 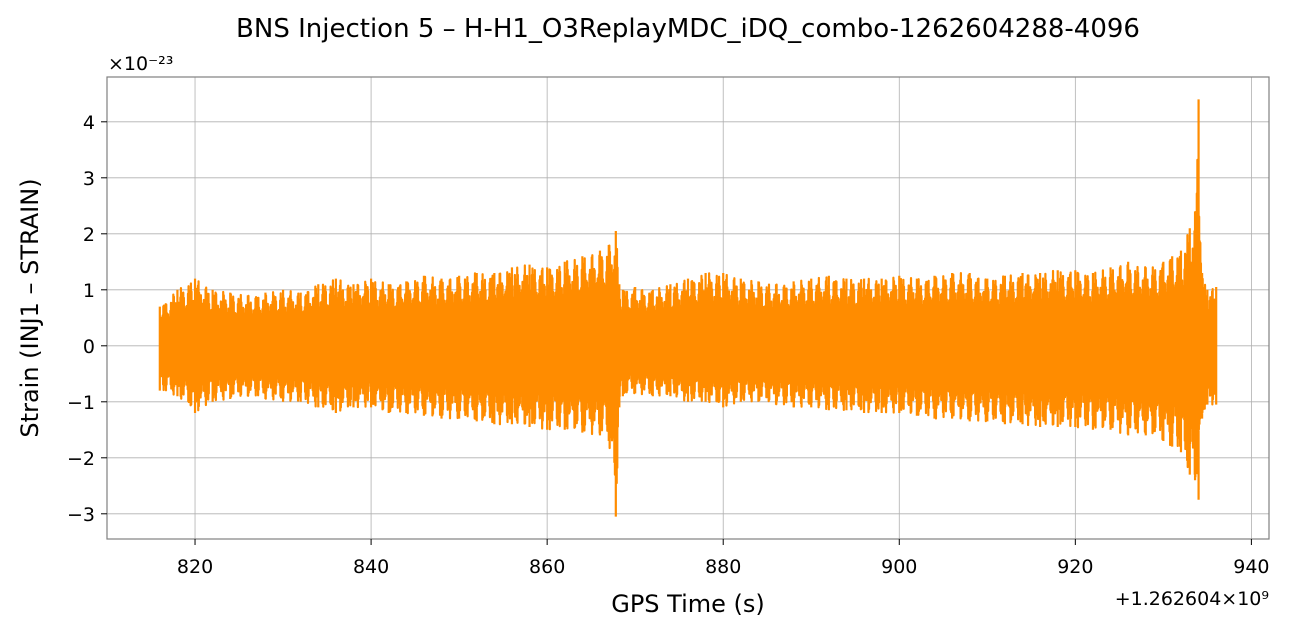 I want to click on y-tick-label: 4, so click(x=89, y=123).